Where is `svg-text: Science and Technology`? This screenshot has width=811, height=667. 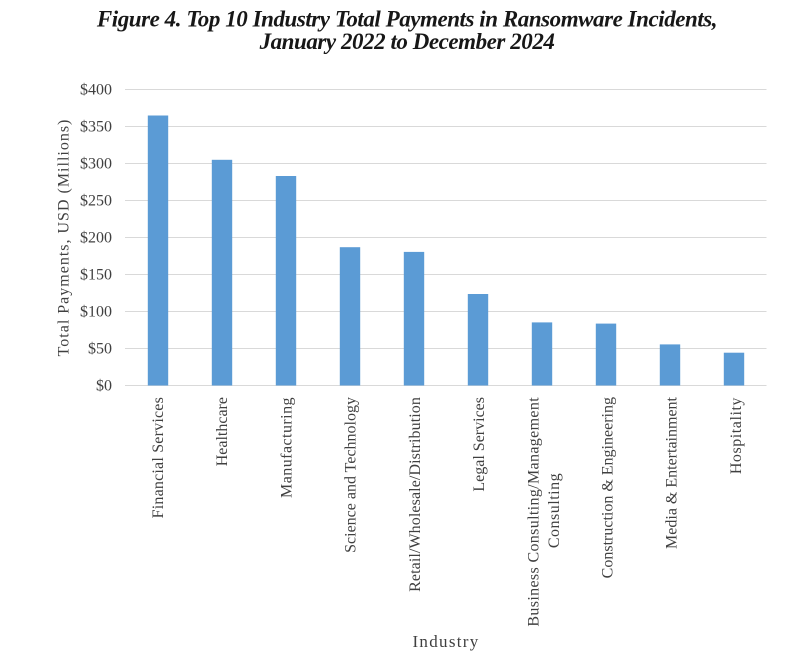
svg-text: Science and Technology is located at coordinates (351, 475).